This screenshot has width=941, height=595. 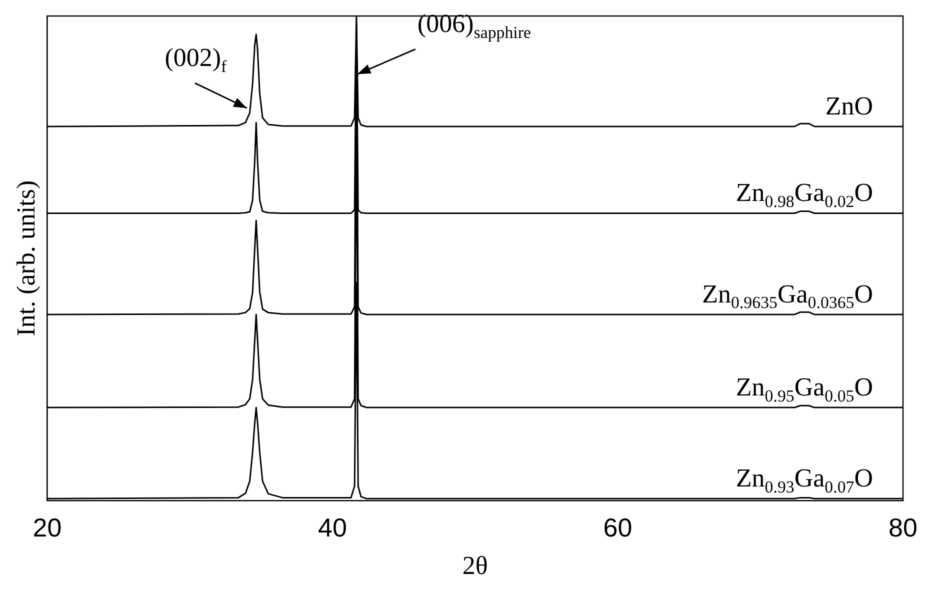 What do you see at coordinates (849, 105) in the screenshot?
I see `series-label: ZnO` at bounding box center [849, 105].